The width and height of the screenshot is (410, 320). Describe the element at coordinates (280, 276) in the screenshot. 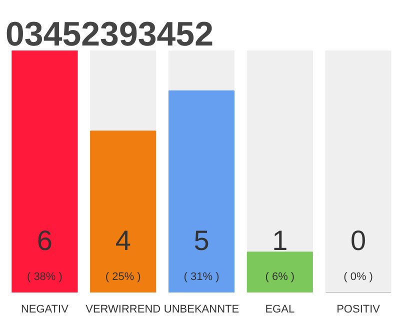

I see `annotation: ( 6% )` at that location.